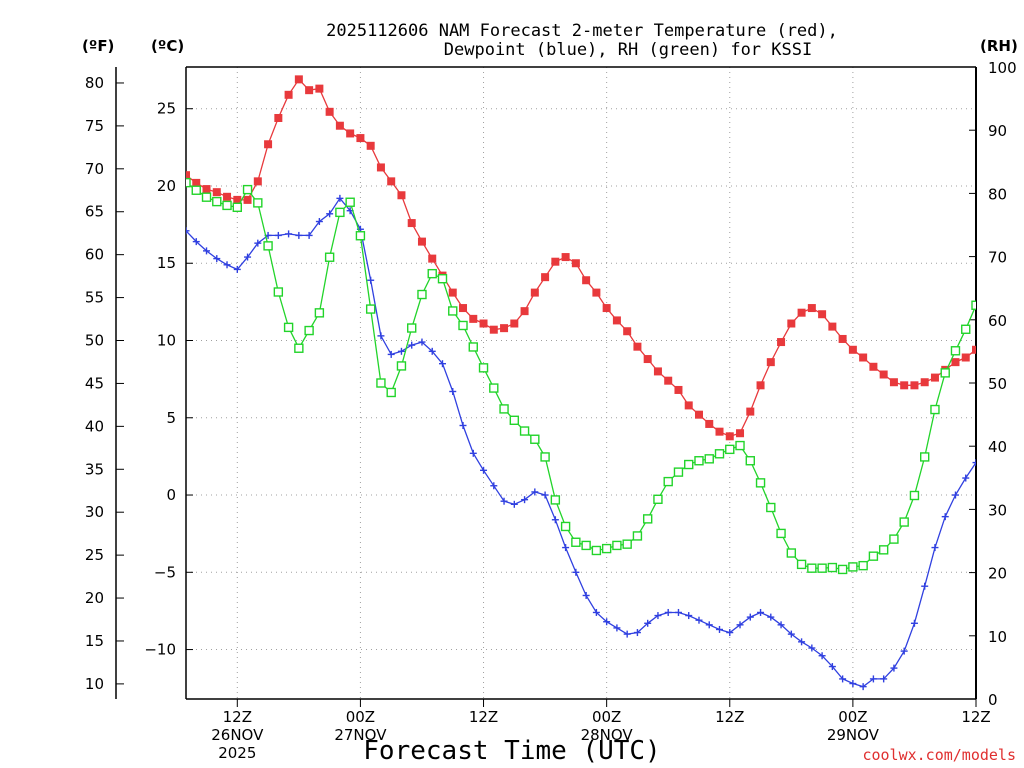 This screenshot has width=1024, height=768. Describe the element at coordinates (237, 753) in the screenshot. I see `x-tick-label: 2025` at that location.